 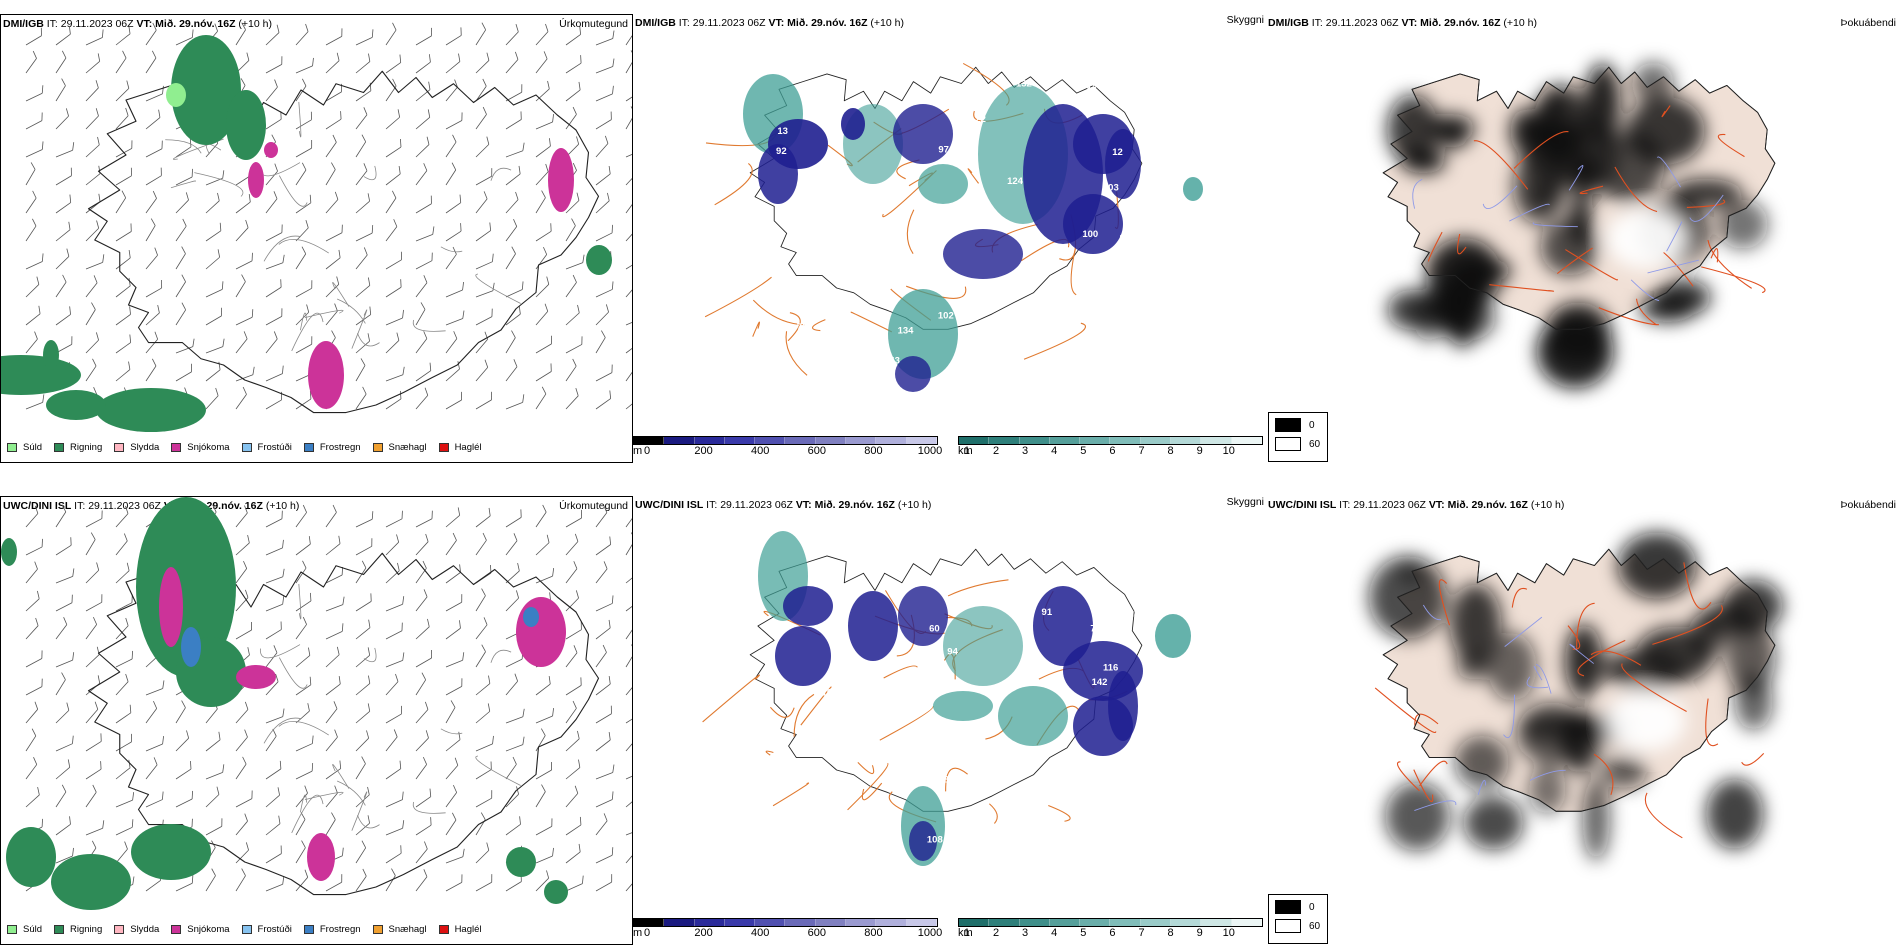 What do you see at coordinates (200, 447) in the screenshot?
I see `legend-item: Snjókoma` at bounding box center [200, 447].